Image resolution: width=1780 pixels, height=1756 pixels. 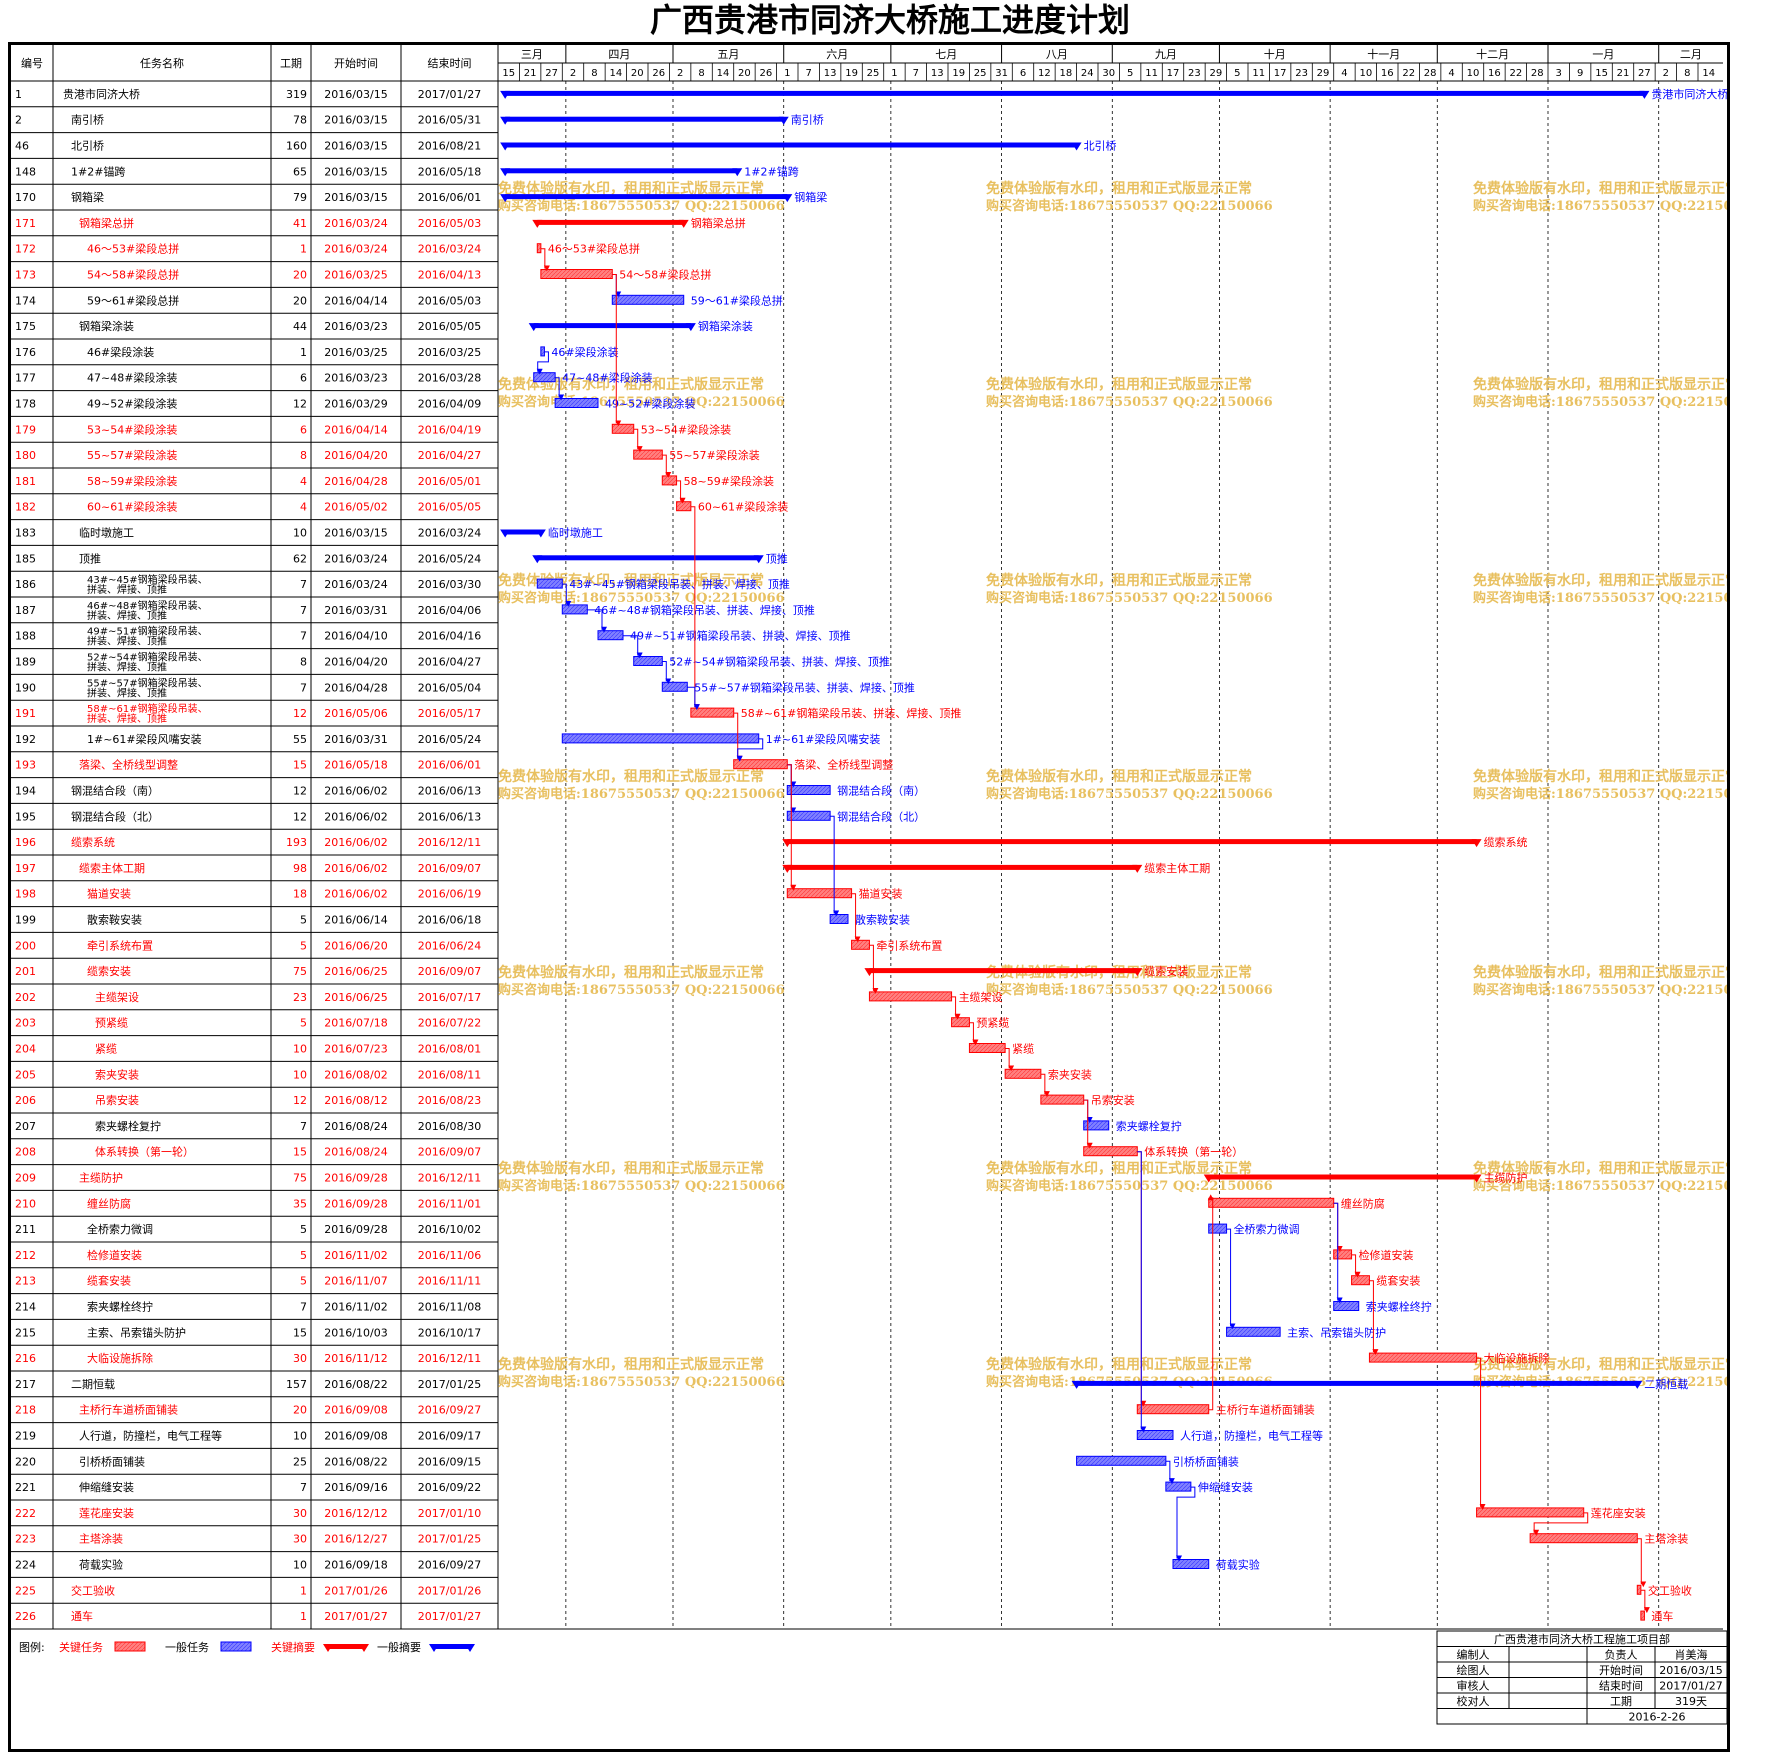 I want to click on tick-label: 9, so click(x=1580, y=73).